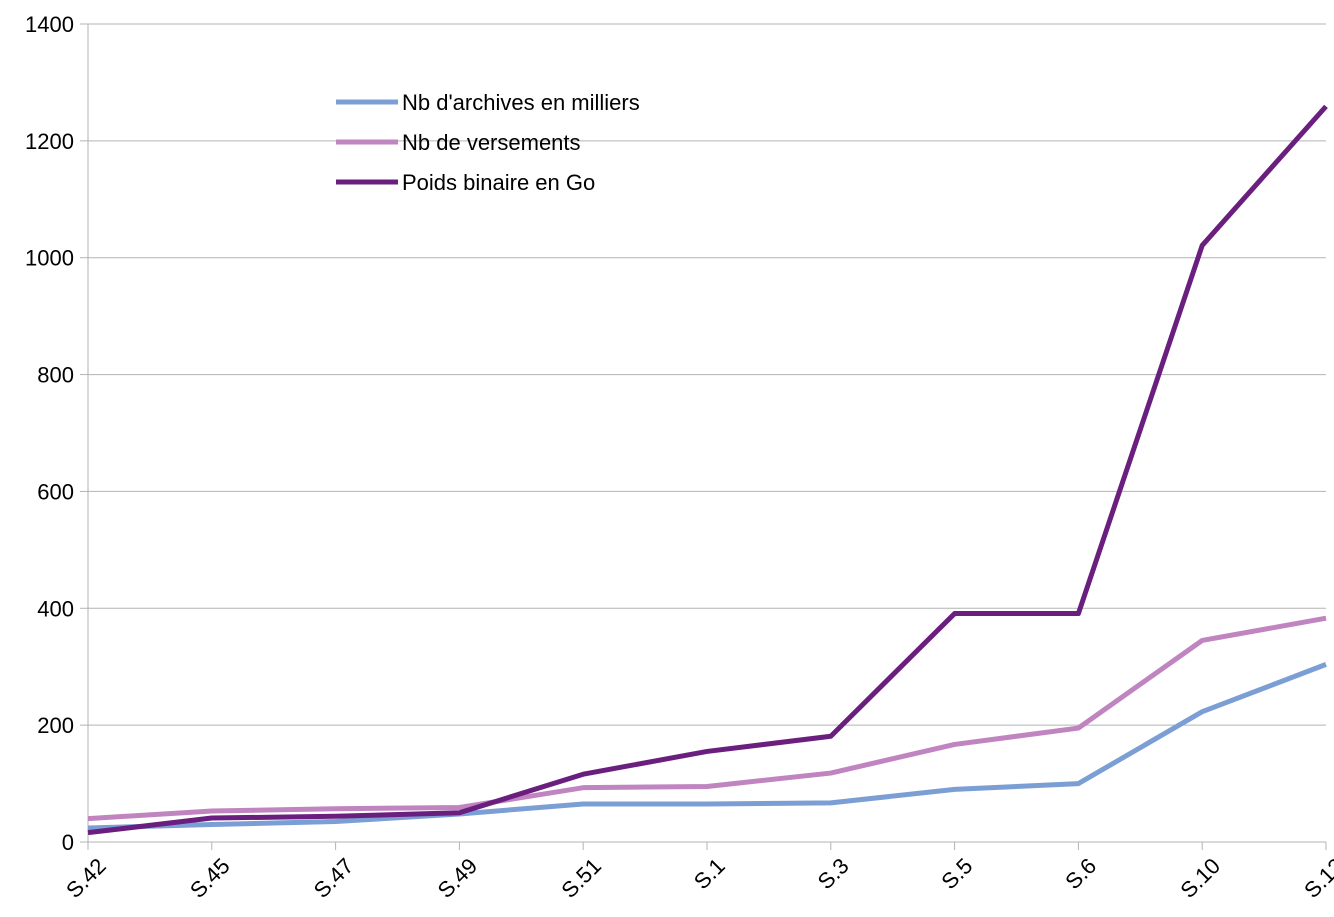 The height and width of the screenshot is (917, 1334). I want to click on x-tick-label: S.3, so click(833, 873).